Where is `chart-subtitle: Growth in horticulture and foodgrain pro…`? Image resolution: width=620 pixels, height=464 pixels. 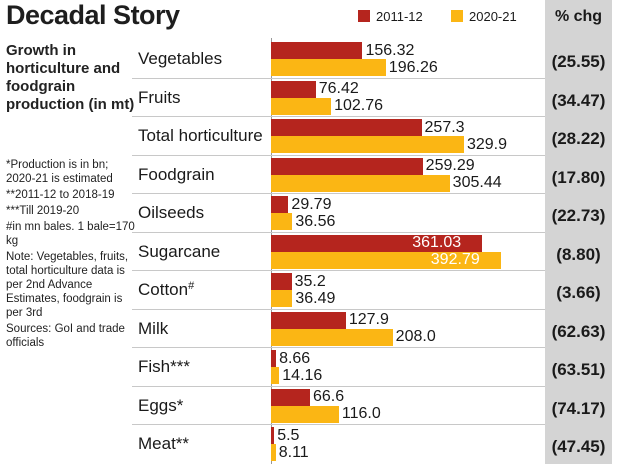 chart-subtitle: Growth in horticulture and foodgrain pro… is located at coordinates (70, 77).